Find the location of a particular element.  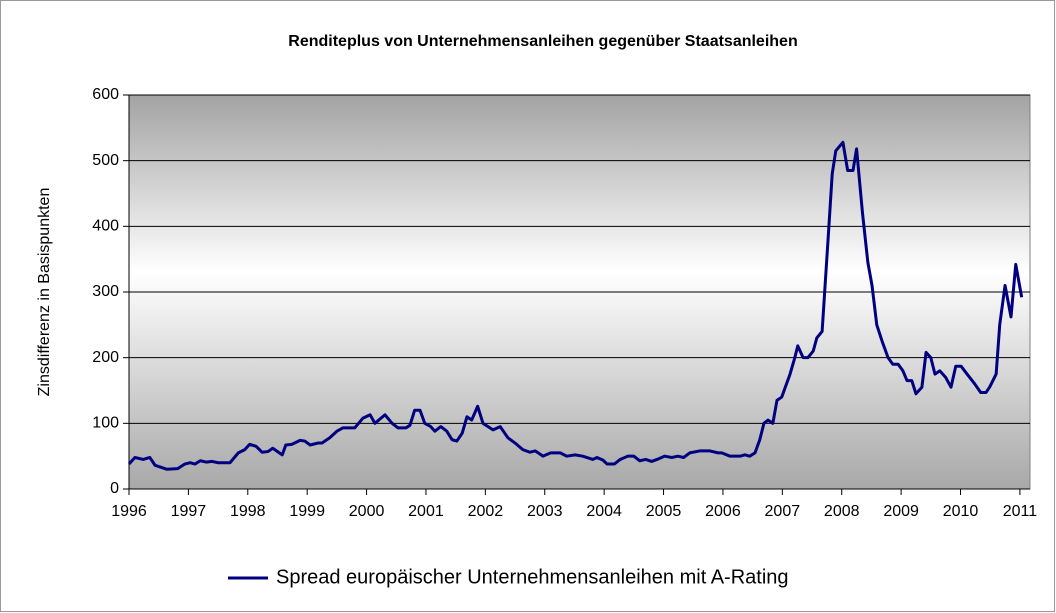

x-tick-label: 2001 is located at coordinates (426, 511).